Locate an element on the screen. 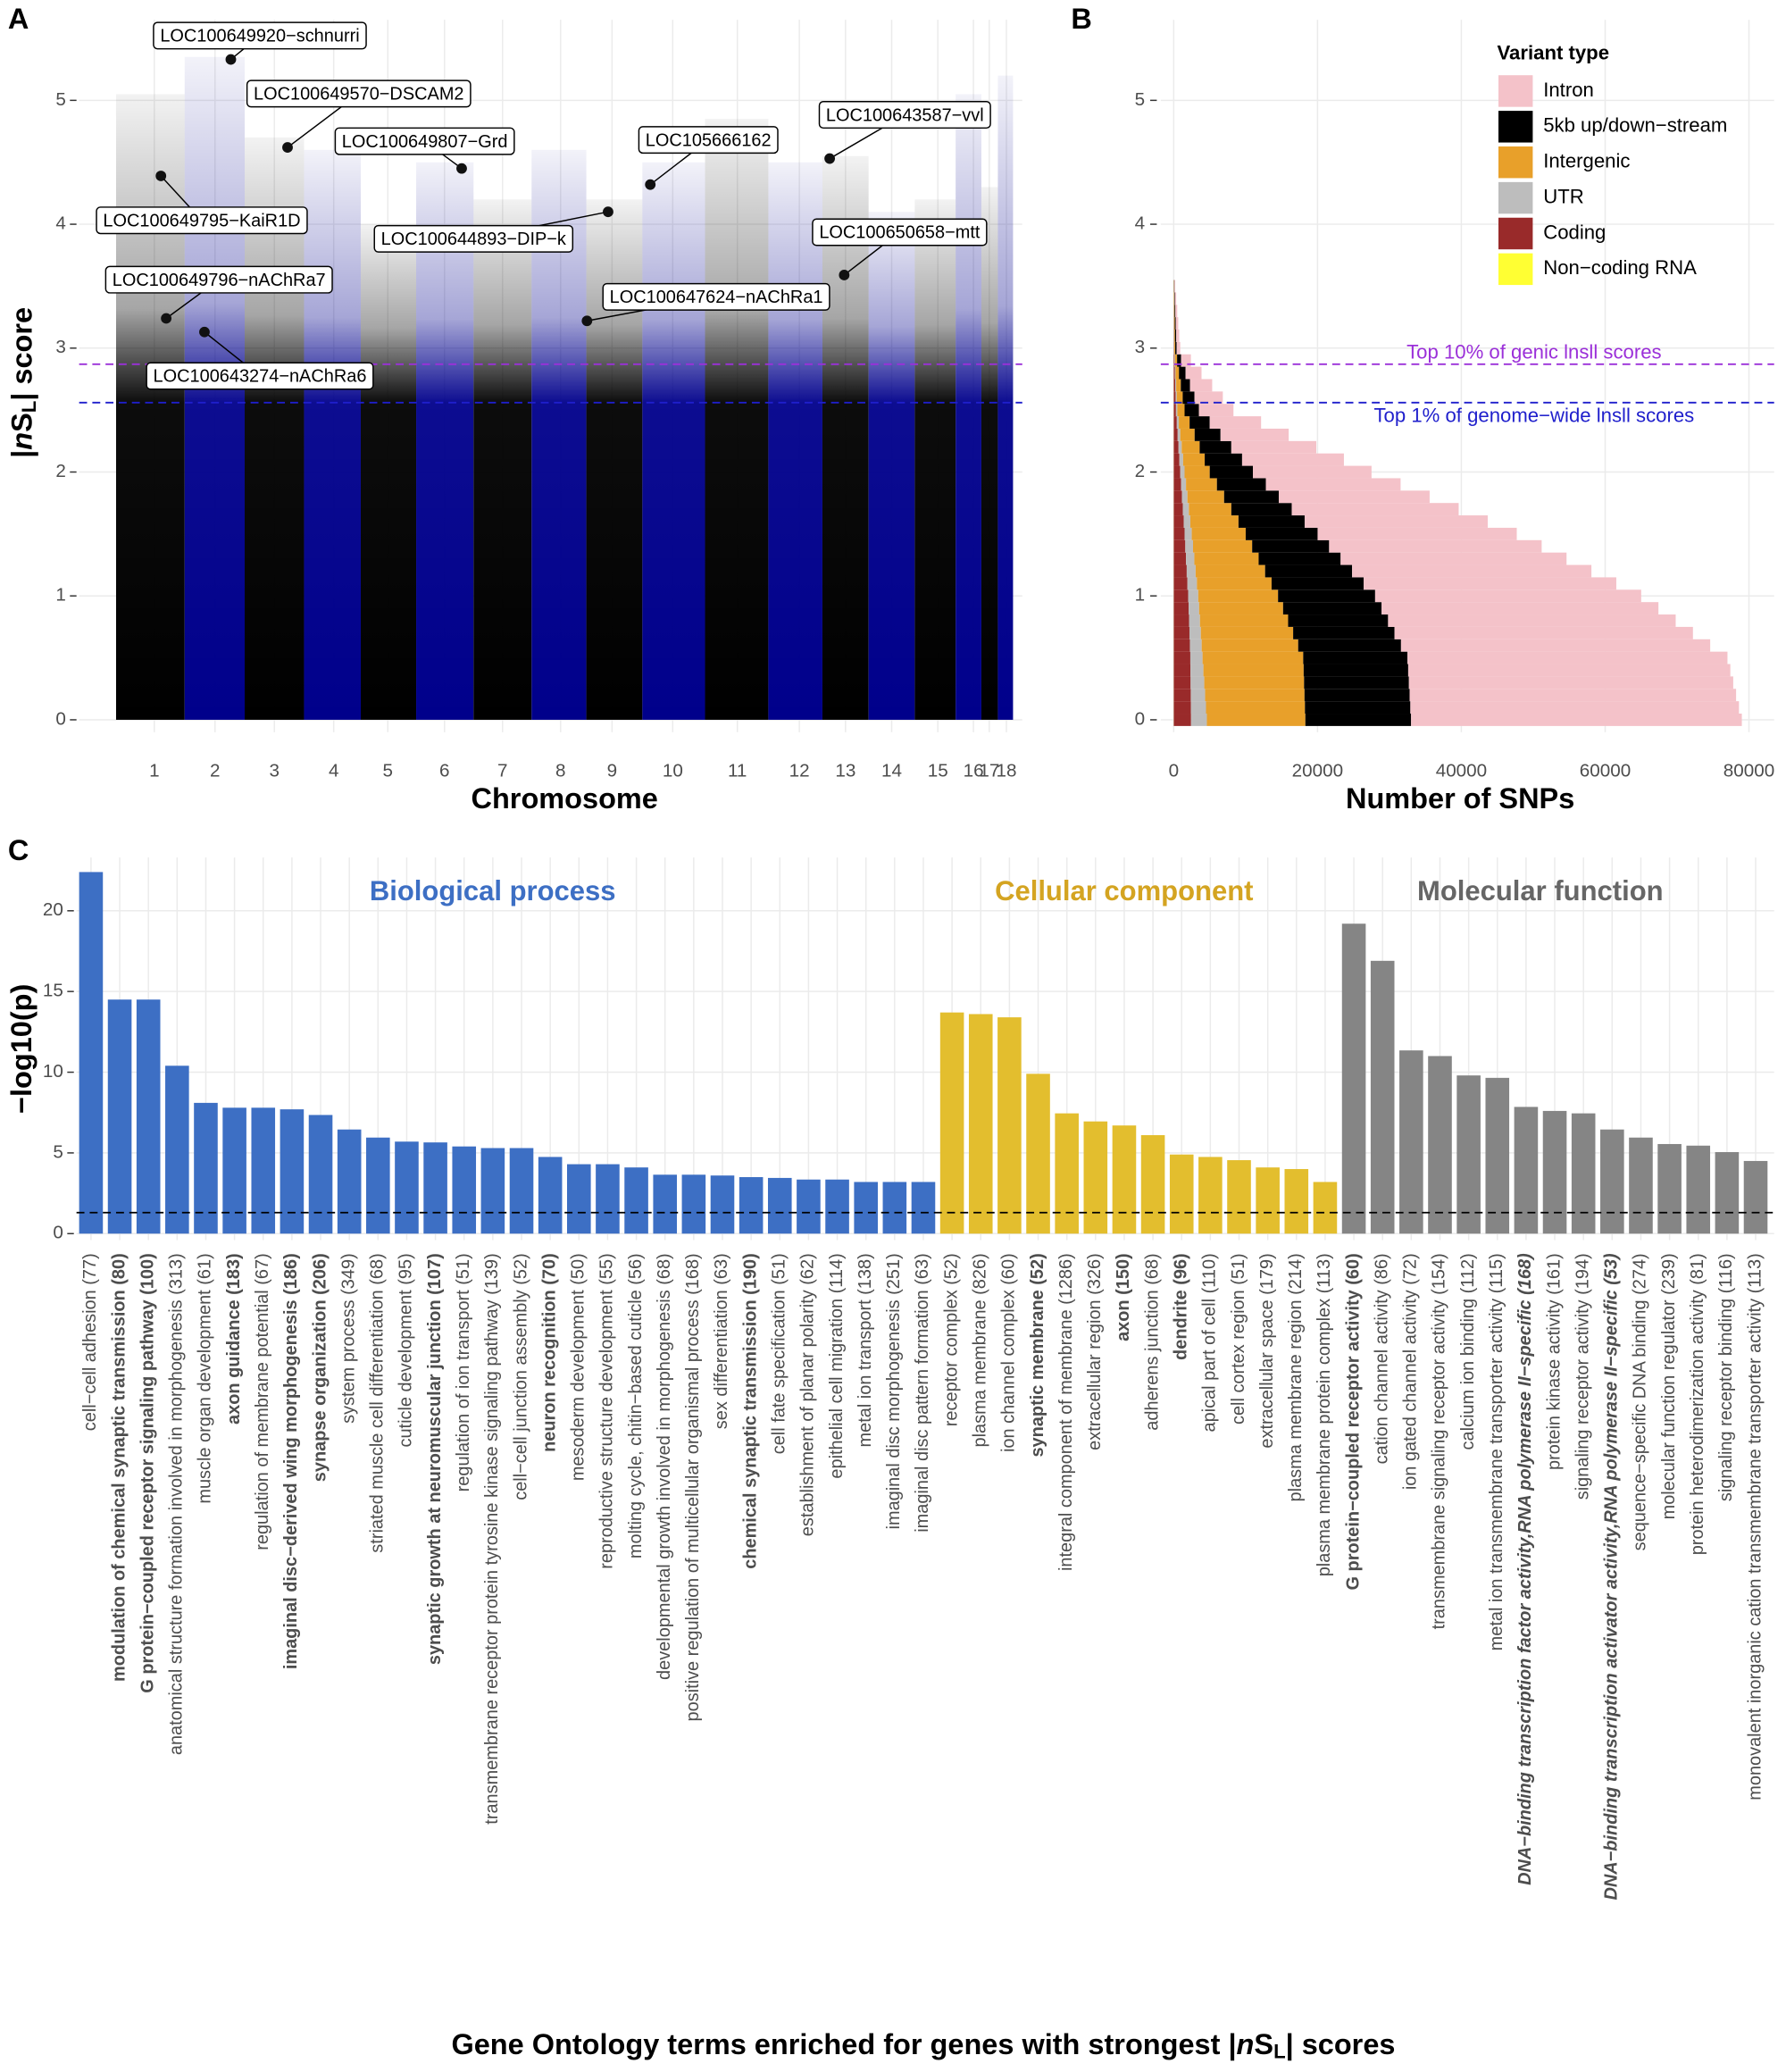  y-title-part: | score is located at coordinates (21, 354).